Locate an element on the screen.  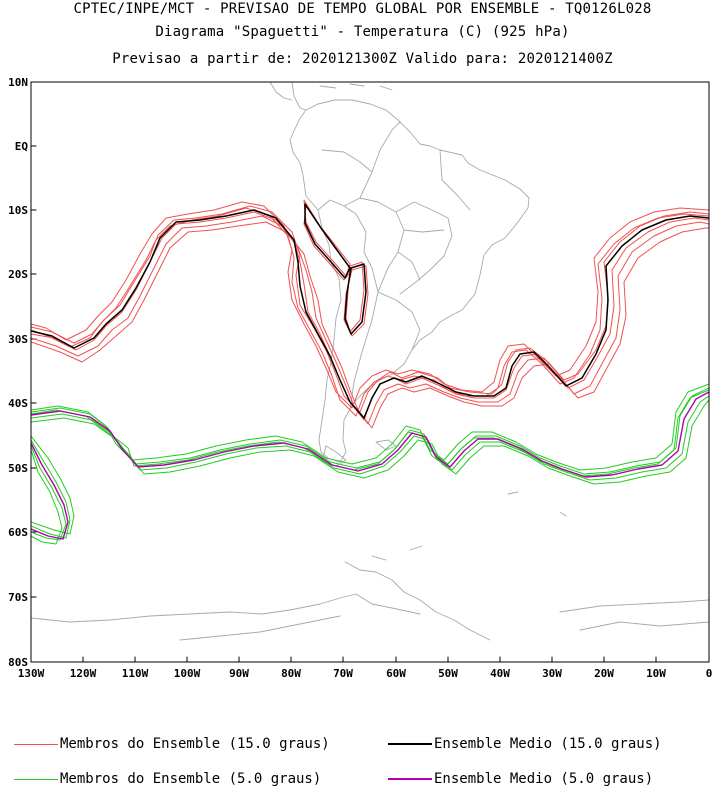
legend-item-members-5: Membros do Ensemble (5.0 graus) is located at coordinates (167, 779).